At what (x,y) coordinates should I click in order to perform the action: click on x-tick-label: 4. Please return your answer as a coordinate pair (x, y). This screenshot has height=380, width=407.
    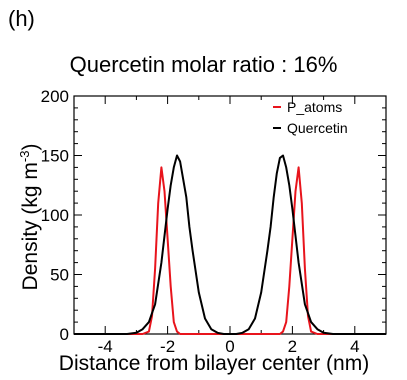
    Looking at the image, I should click on (354, 346).